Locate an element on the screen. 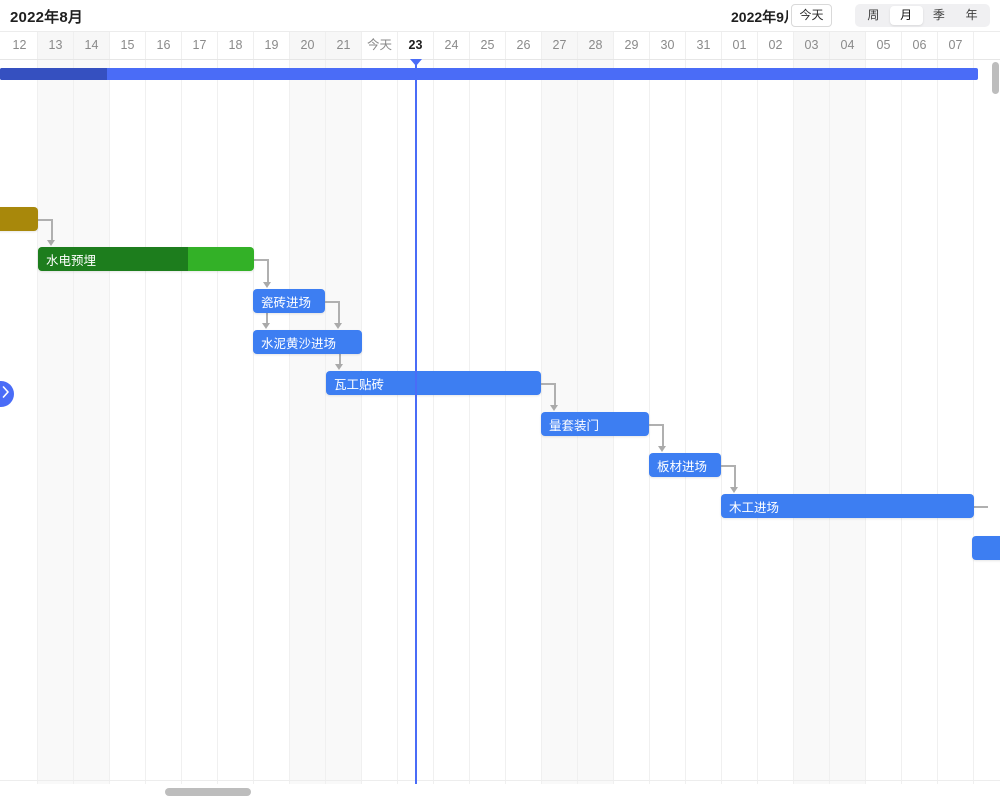 The image size is (1000, 800). date-cell-10: 今天 is located at coordinates (380, 45).